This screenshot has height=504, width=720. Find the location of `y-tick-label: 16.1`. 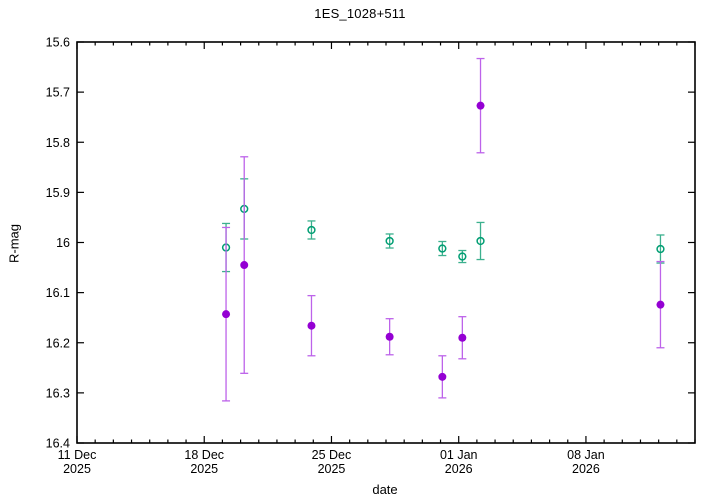

y-tick-label: 16.1 is located at coordinates (58, 293).